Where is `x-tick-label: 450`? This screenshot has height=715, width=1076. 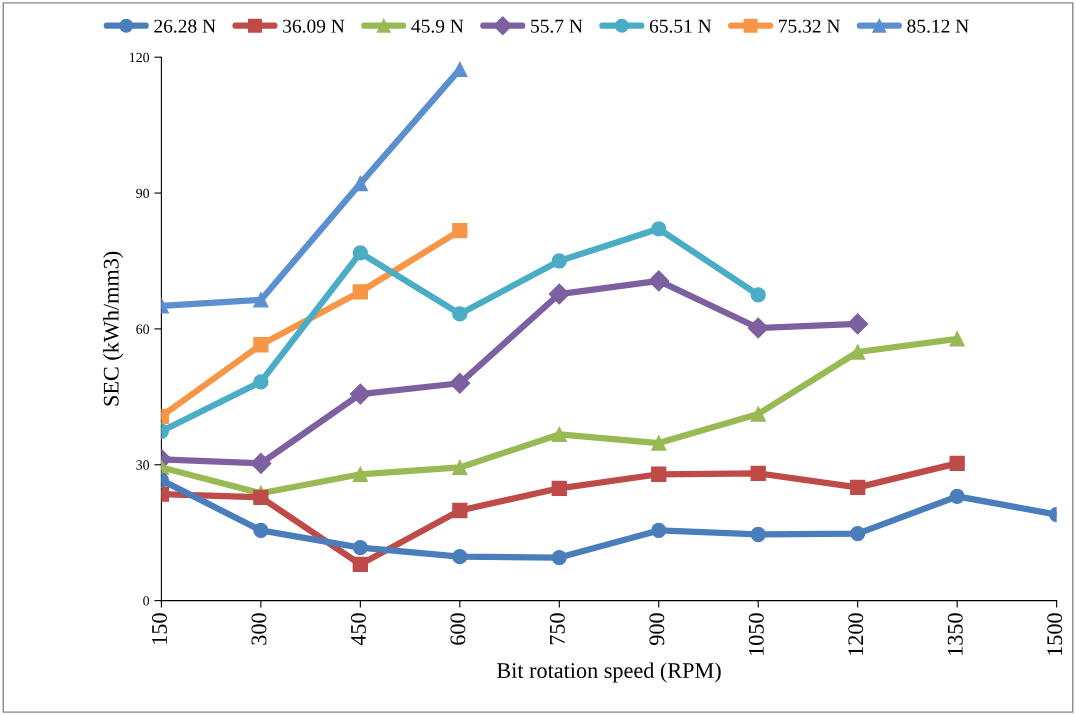 x-tick-label: 450 is located at coordinates (358, 629).